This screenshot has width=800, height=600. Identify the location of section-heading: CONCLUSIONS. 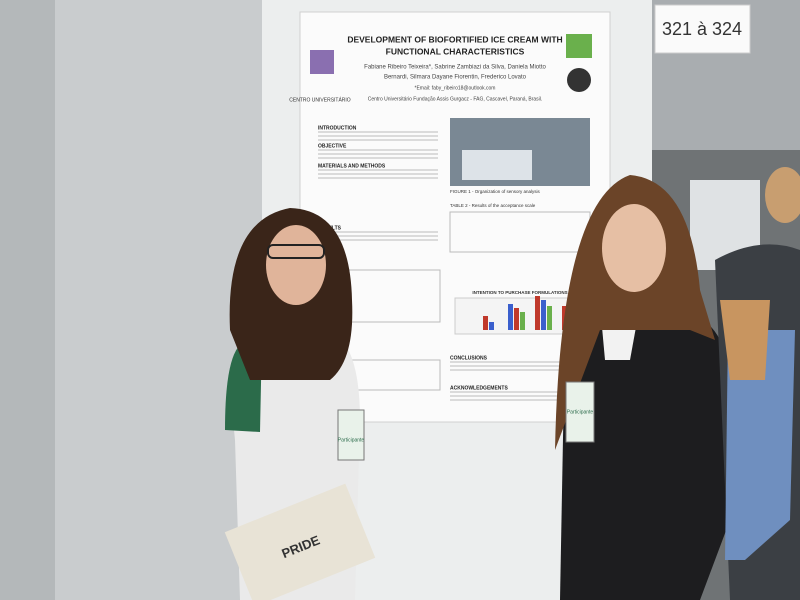
(469, 358).